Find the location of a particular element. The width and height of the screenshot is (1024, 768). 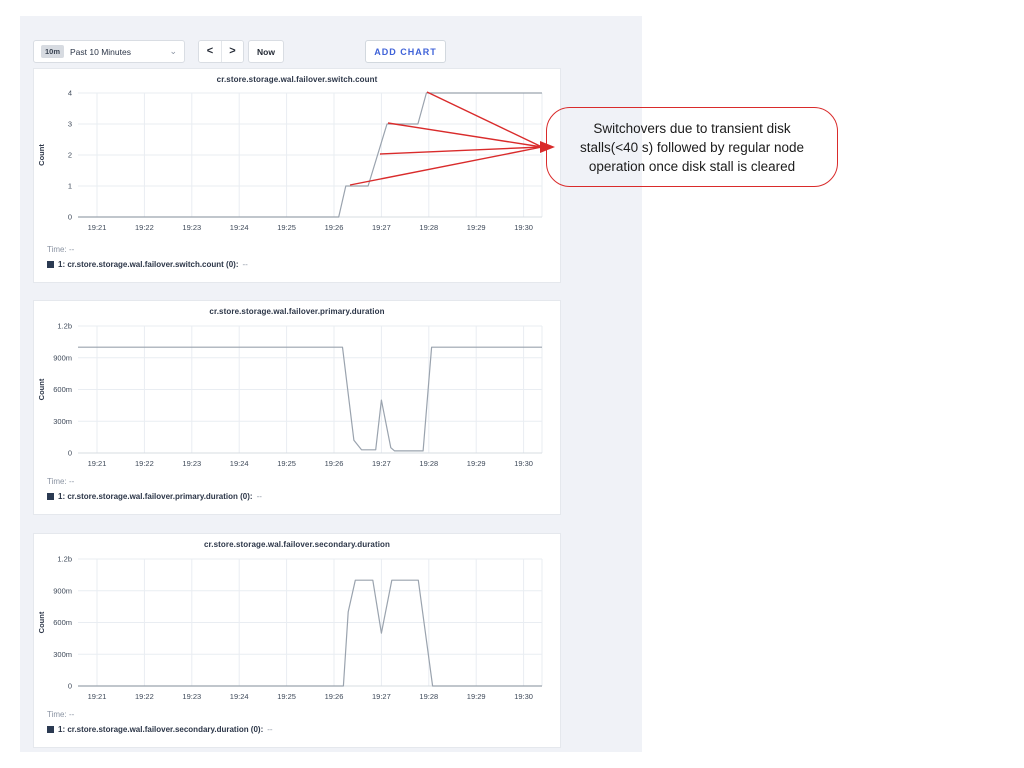

prev-time-button: < is located at coordinates (210, 51).